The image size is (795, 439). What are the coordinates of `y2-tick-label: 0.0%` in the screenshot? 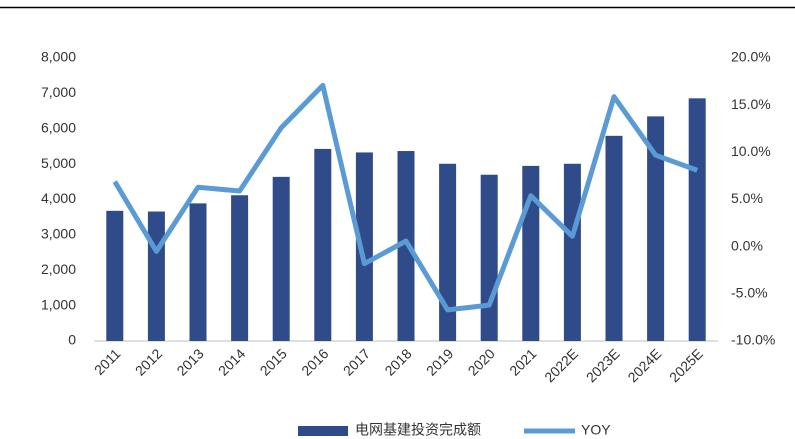 It's located at (747, 245).